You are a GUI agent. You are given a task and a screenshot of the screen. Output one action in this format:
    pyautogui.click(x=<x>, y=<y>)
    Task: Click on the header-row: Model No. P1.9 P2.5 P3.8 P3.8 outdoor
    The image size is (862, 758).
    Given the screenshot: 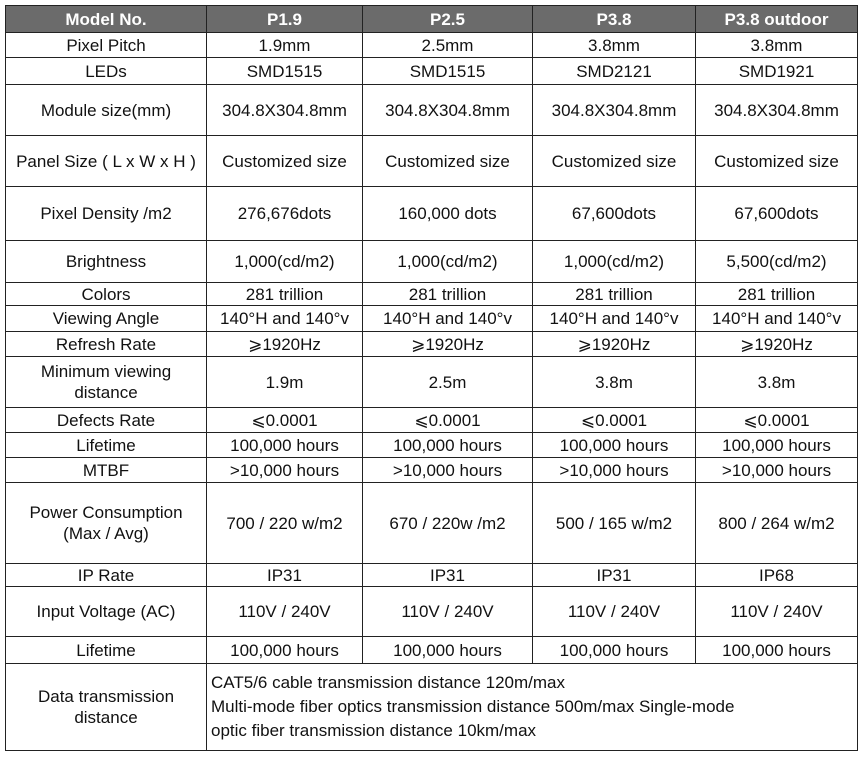 What is the action you would take?
    pyautogui.click(x=431, y=19)
    